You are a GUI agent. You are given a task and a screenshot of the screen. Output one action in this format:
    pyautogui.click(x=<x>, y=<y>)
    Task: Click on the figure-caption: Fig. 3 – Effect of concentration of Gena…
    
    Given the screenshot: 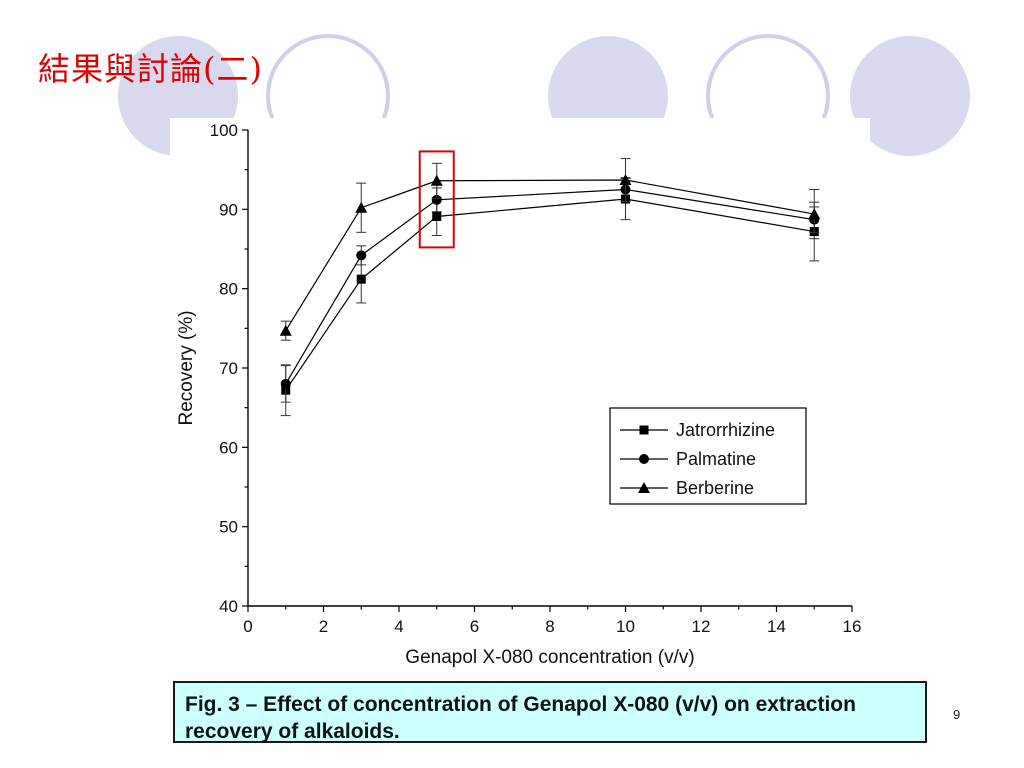 What is the action you would take?
    pyautogui.click(x=550, y=712)
    